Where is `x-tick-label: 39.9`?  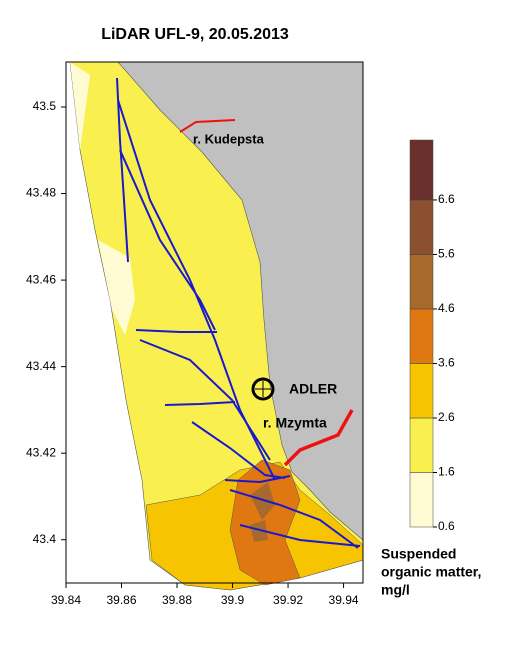
x-tick-label: 39.9 is located at coordinates (233, 600).